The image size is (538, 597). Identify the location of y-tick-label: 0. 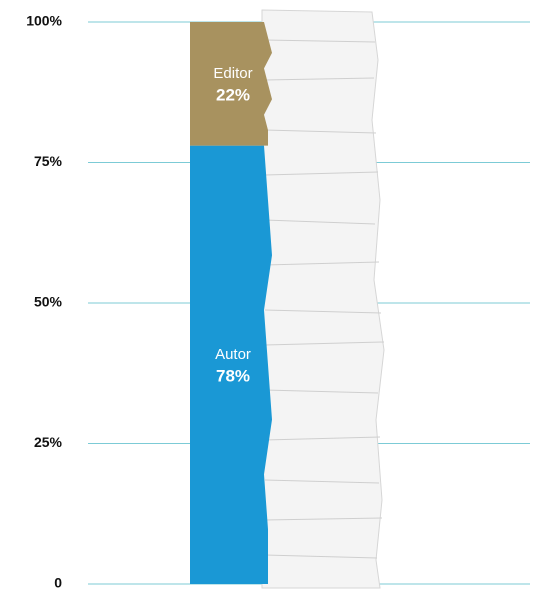
(58, 583).